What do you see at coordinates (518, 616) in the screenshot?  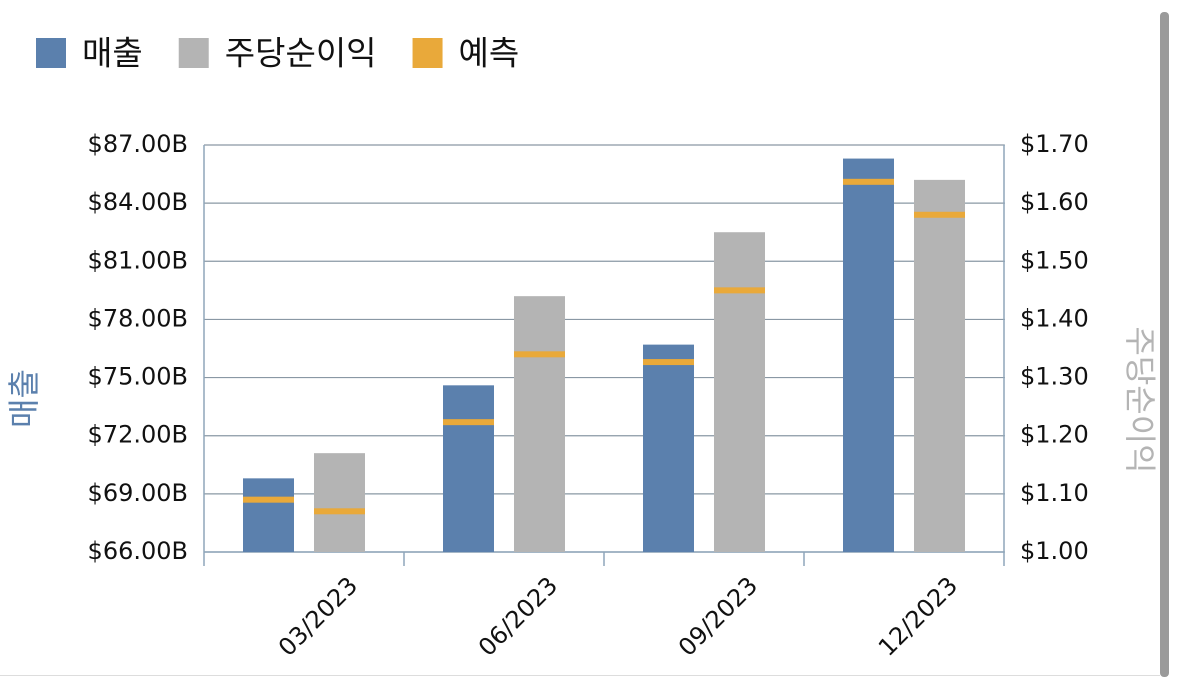 I see `x-tick-label: 06/2023` at bounding box center [518, 616].